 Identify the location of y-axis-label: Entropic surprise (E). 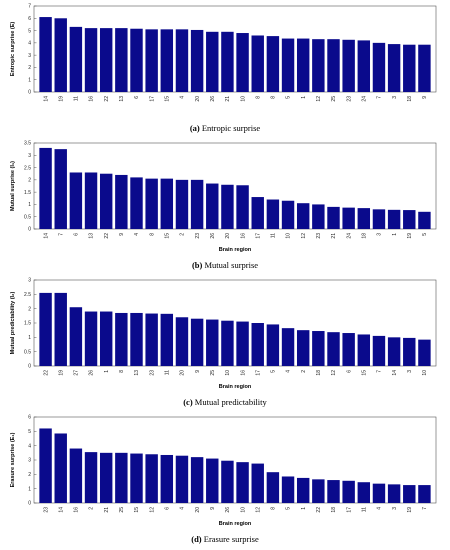
(13, 49).